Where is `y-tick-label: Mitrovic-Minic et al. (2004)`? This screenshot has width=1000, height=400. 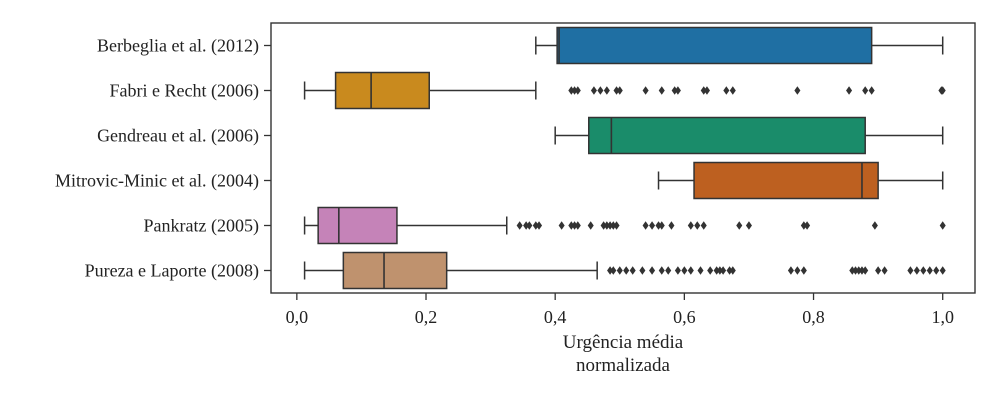
y-tick-label: Mitrovic-Minic et al. (2004) is located at coordinates (157, 181).